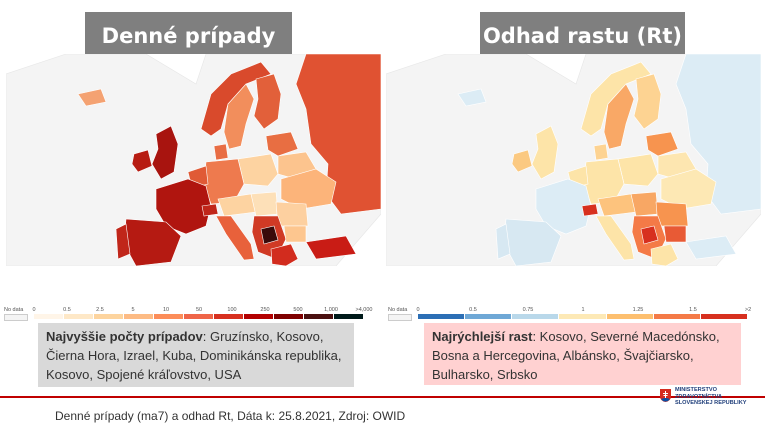 The width and height of the screenshot is (765, 435). Describe the element at coordinates (699, 396) in the screenshot. I see `ministry-line-2: ZDRAVOTNÍCTVA` at that location.